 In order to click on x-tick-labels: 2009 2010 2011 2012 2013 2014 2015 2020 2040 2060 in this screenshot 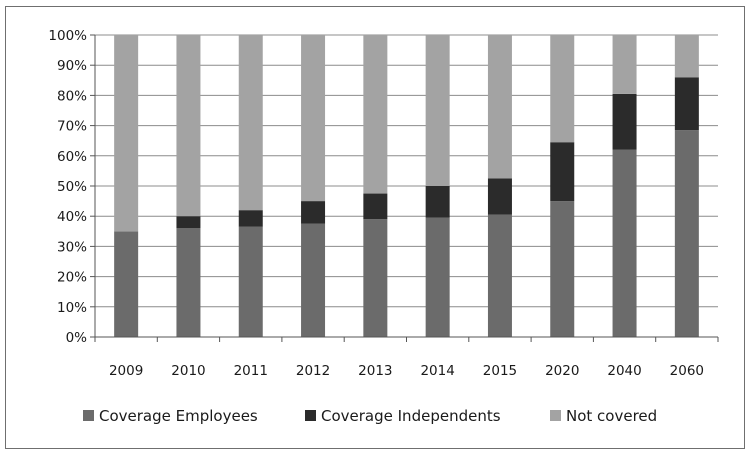, I will do `click(406, 371)`.